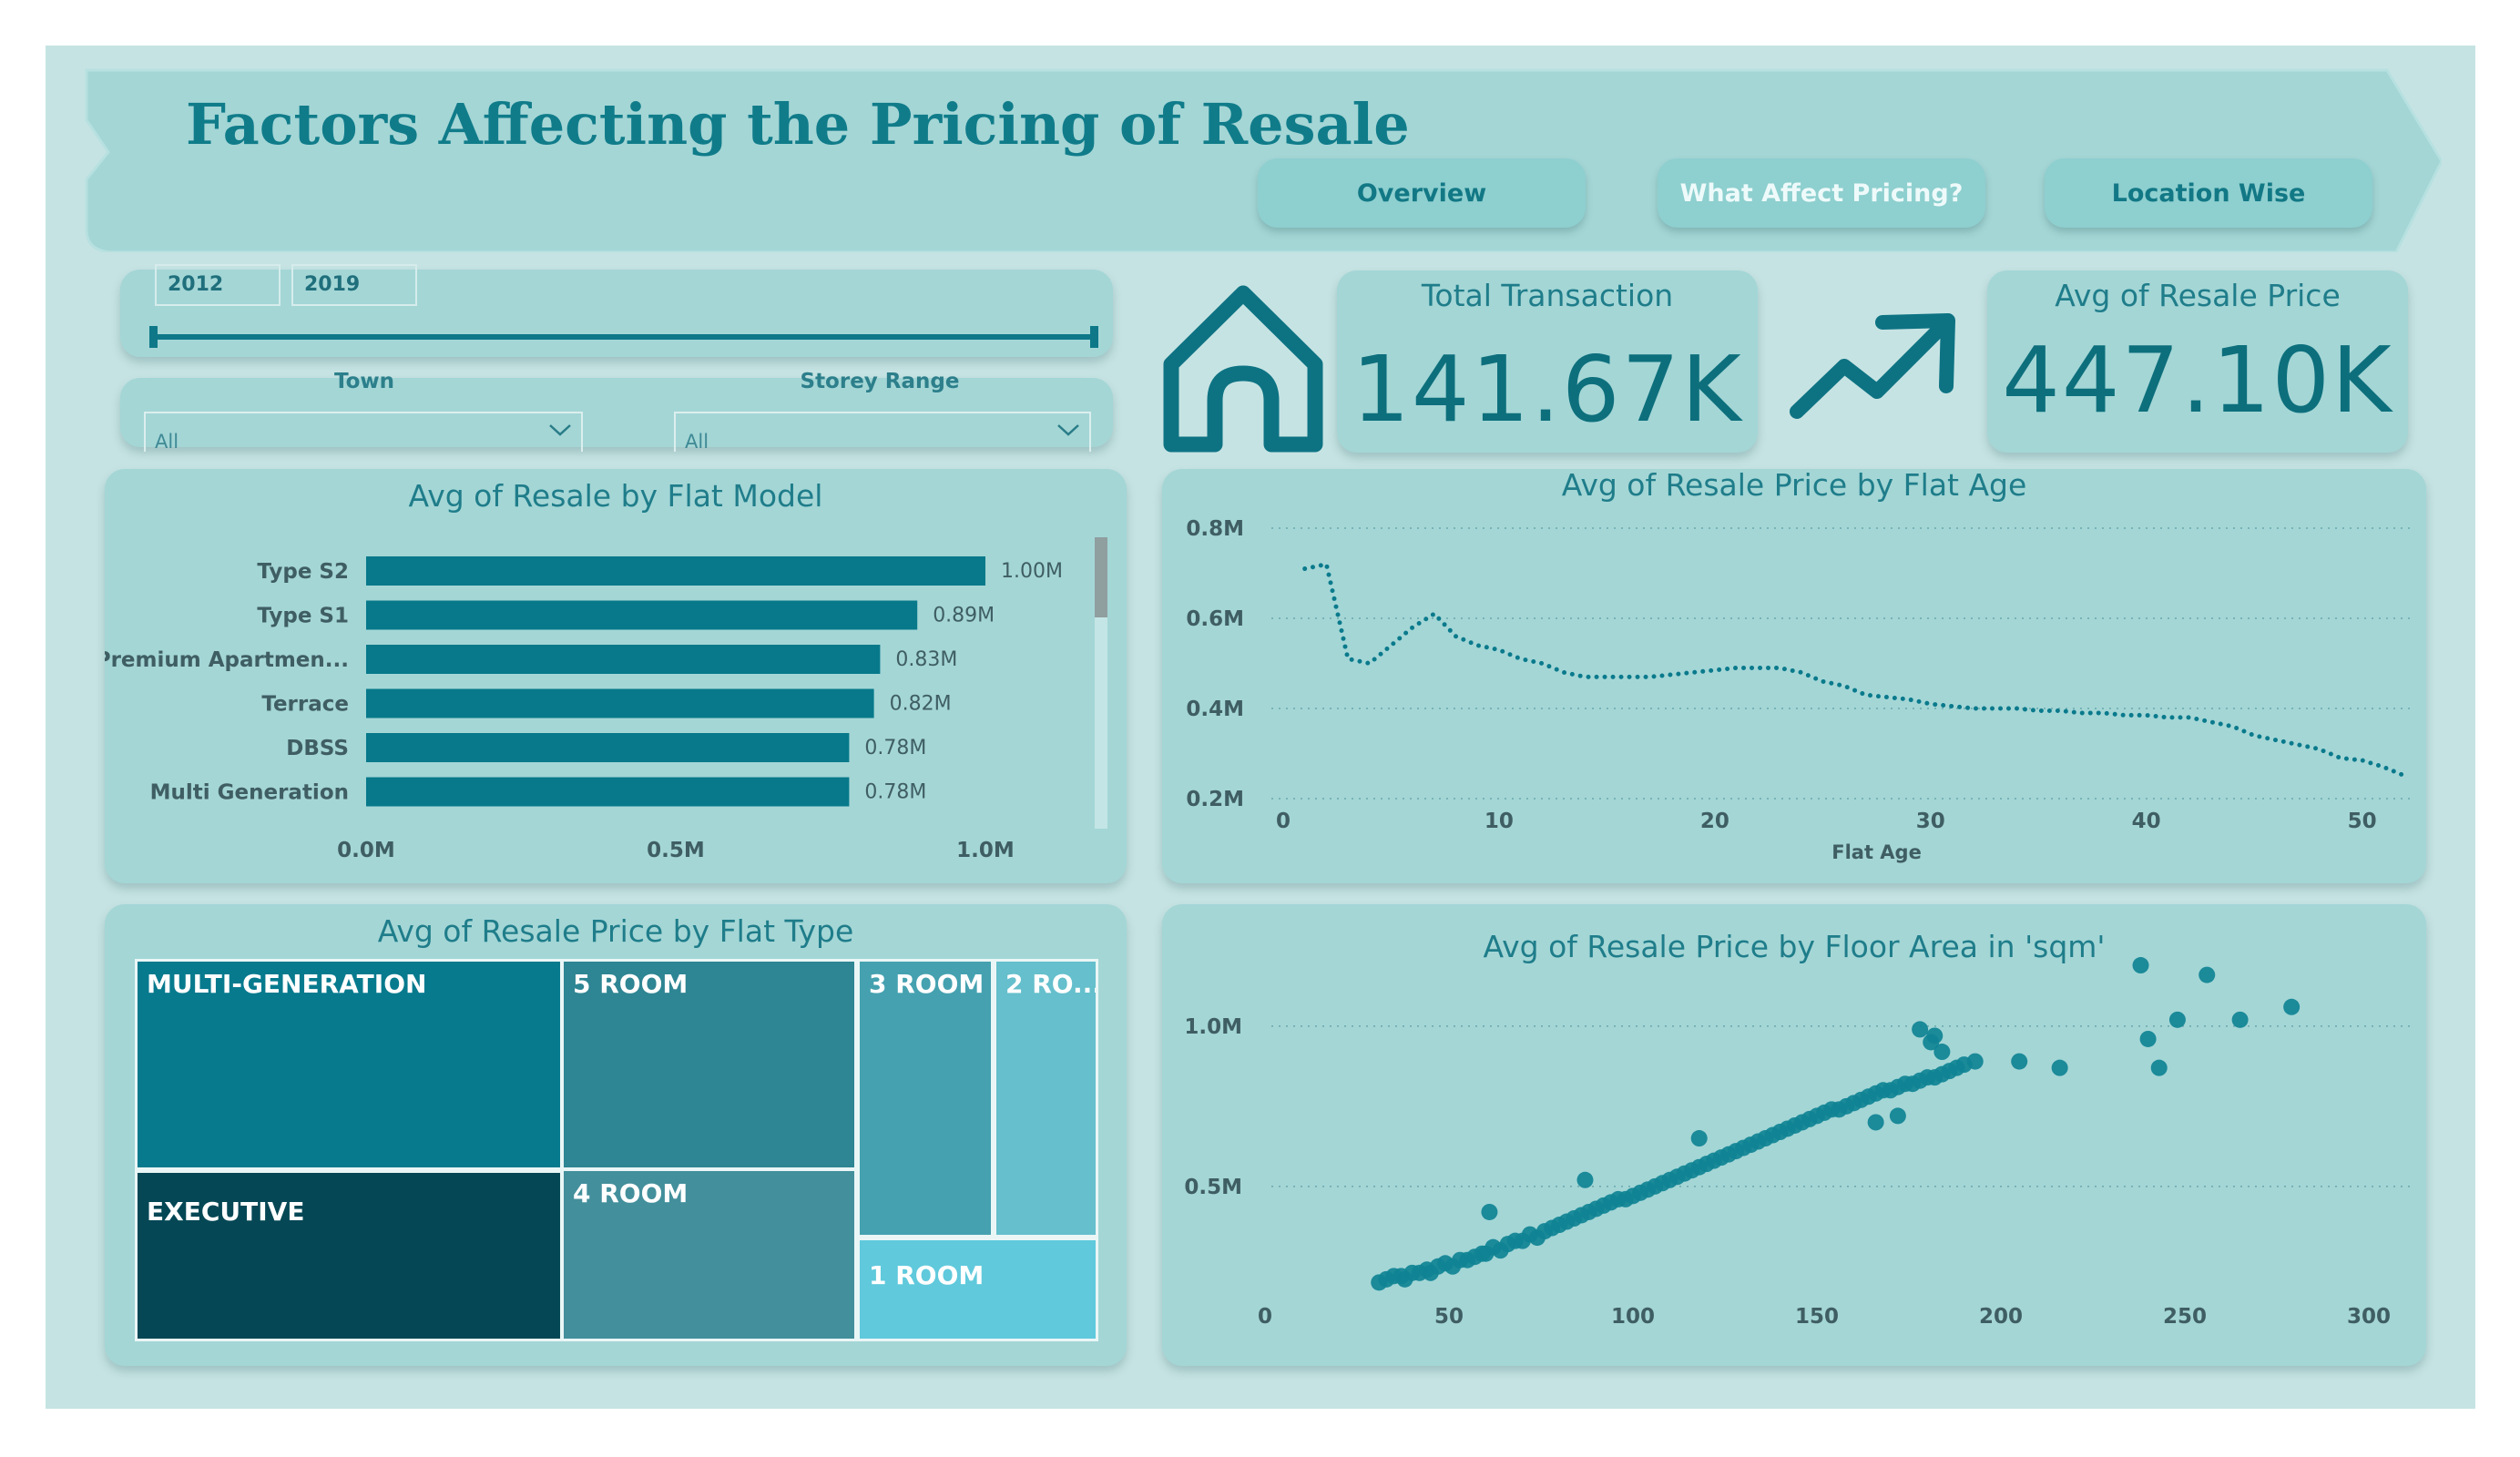  I want to click on year-start-box: 2012, so click(218, 285).